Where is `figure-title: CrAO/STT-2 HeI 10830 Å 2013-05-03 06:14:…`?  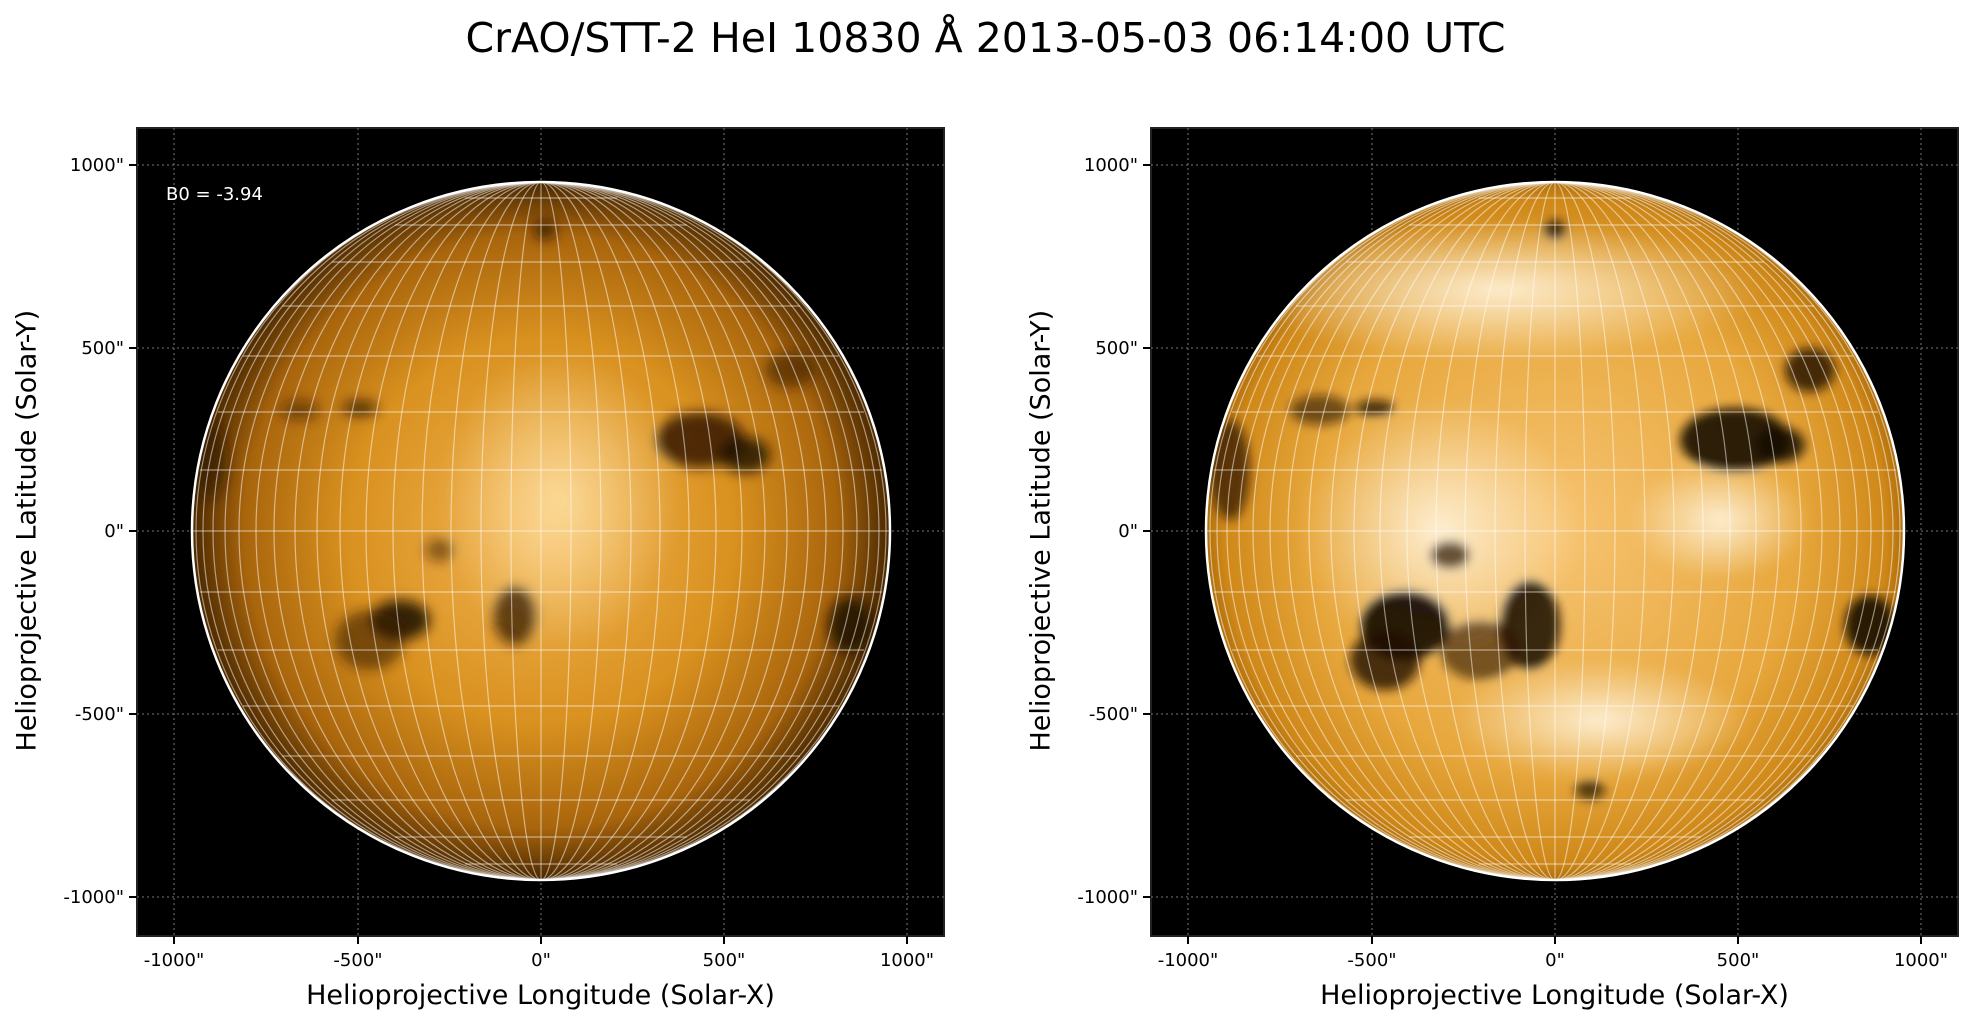 figure-title: CrAO/STT-2 HeI 10830 Å 2013-05-03 06:14:… is located at coordinates (985, 38).